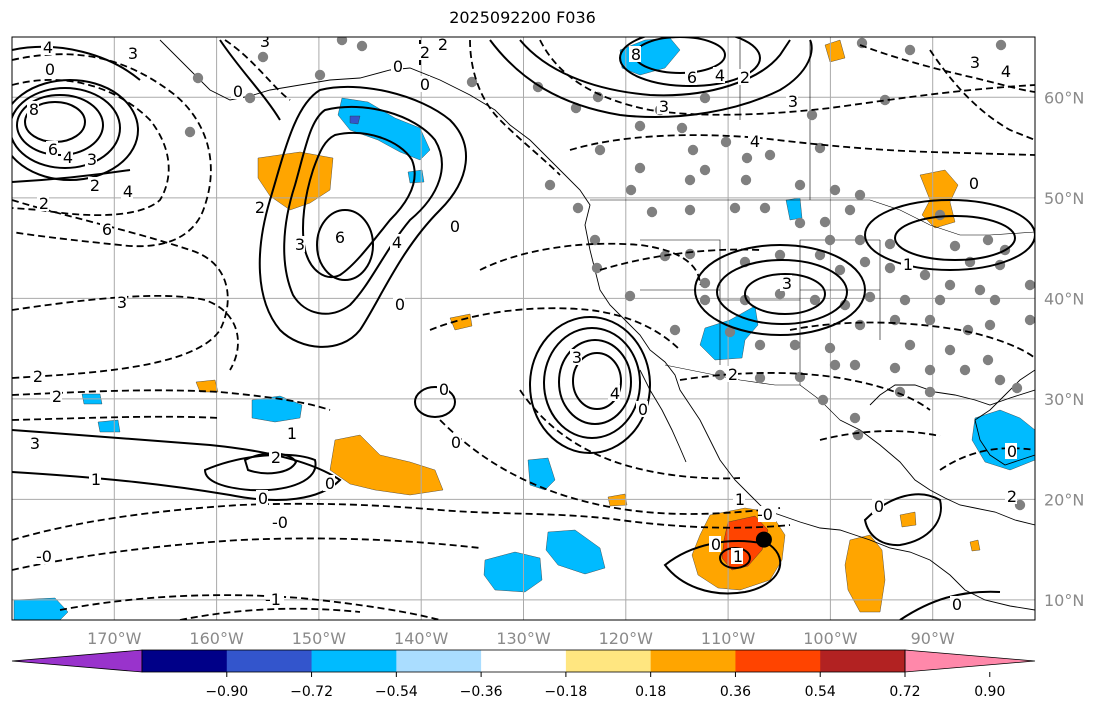  Describe the element at coordinates (763, 539) in the screenshot. I see `storm-position-marker` at that location.